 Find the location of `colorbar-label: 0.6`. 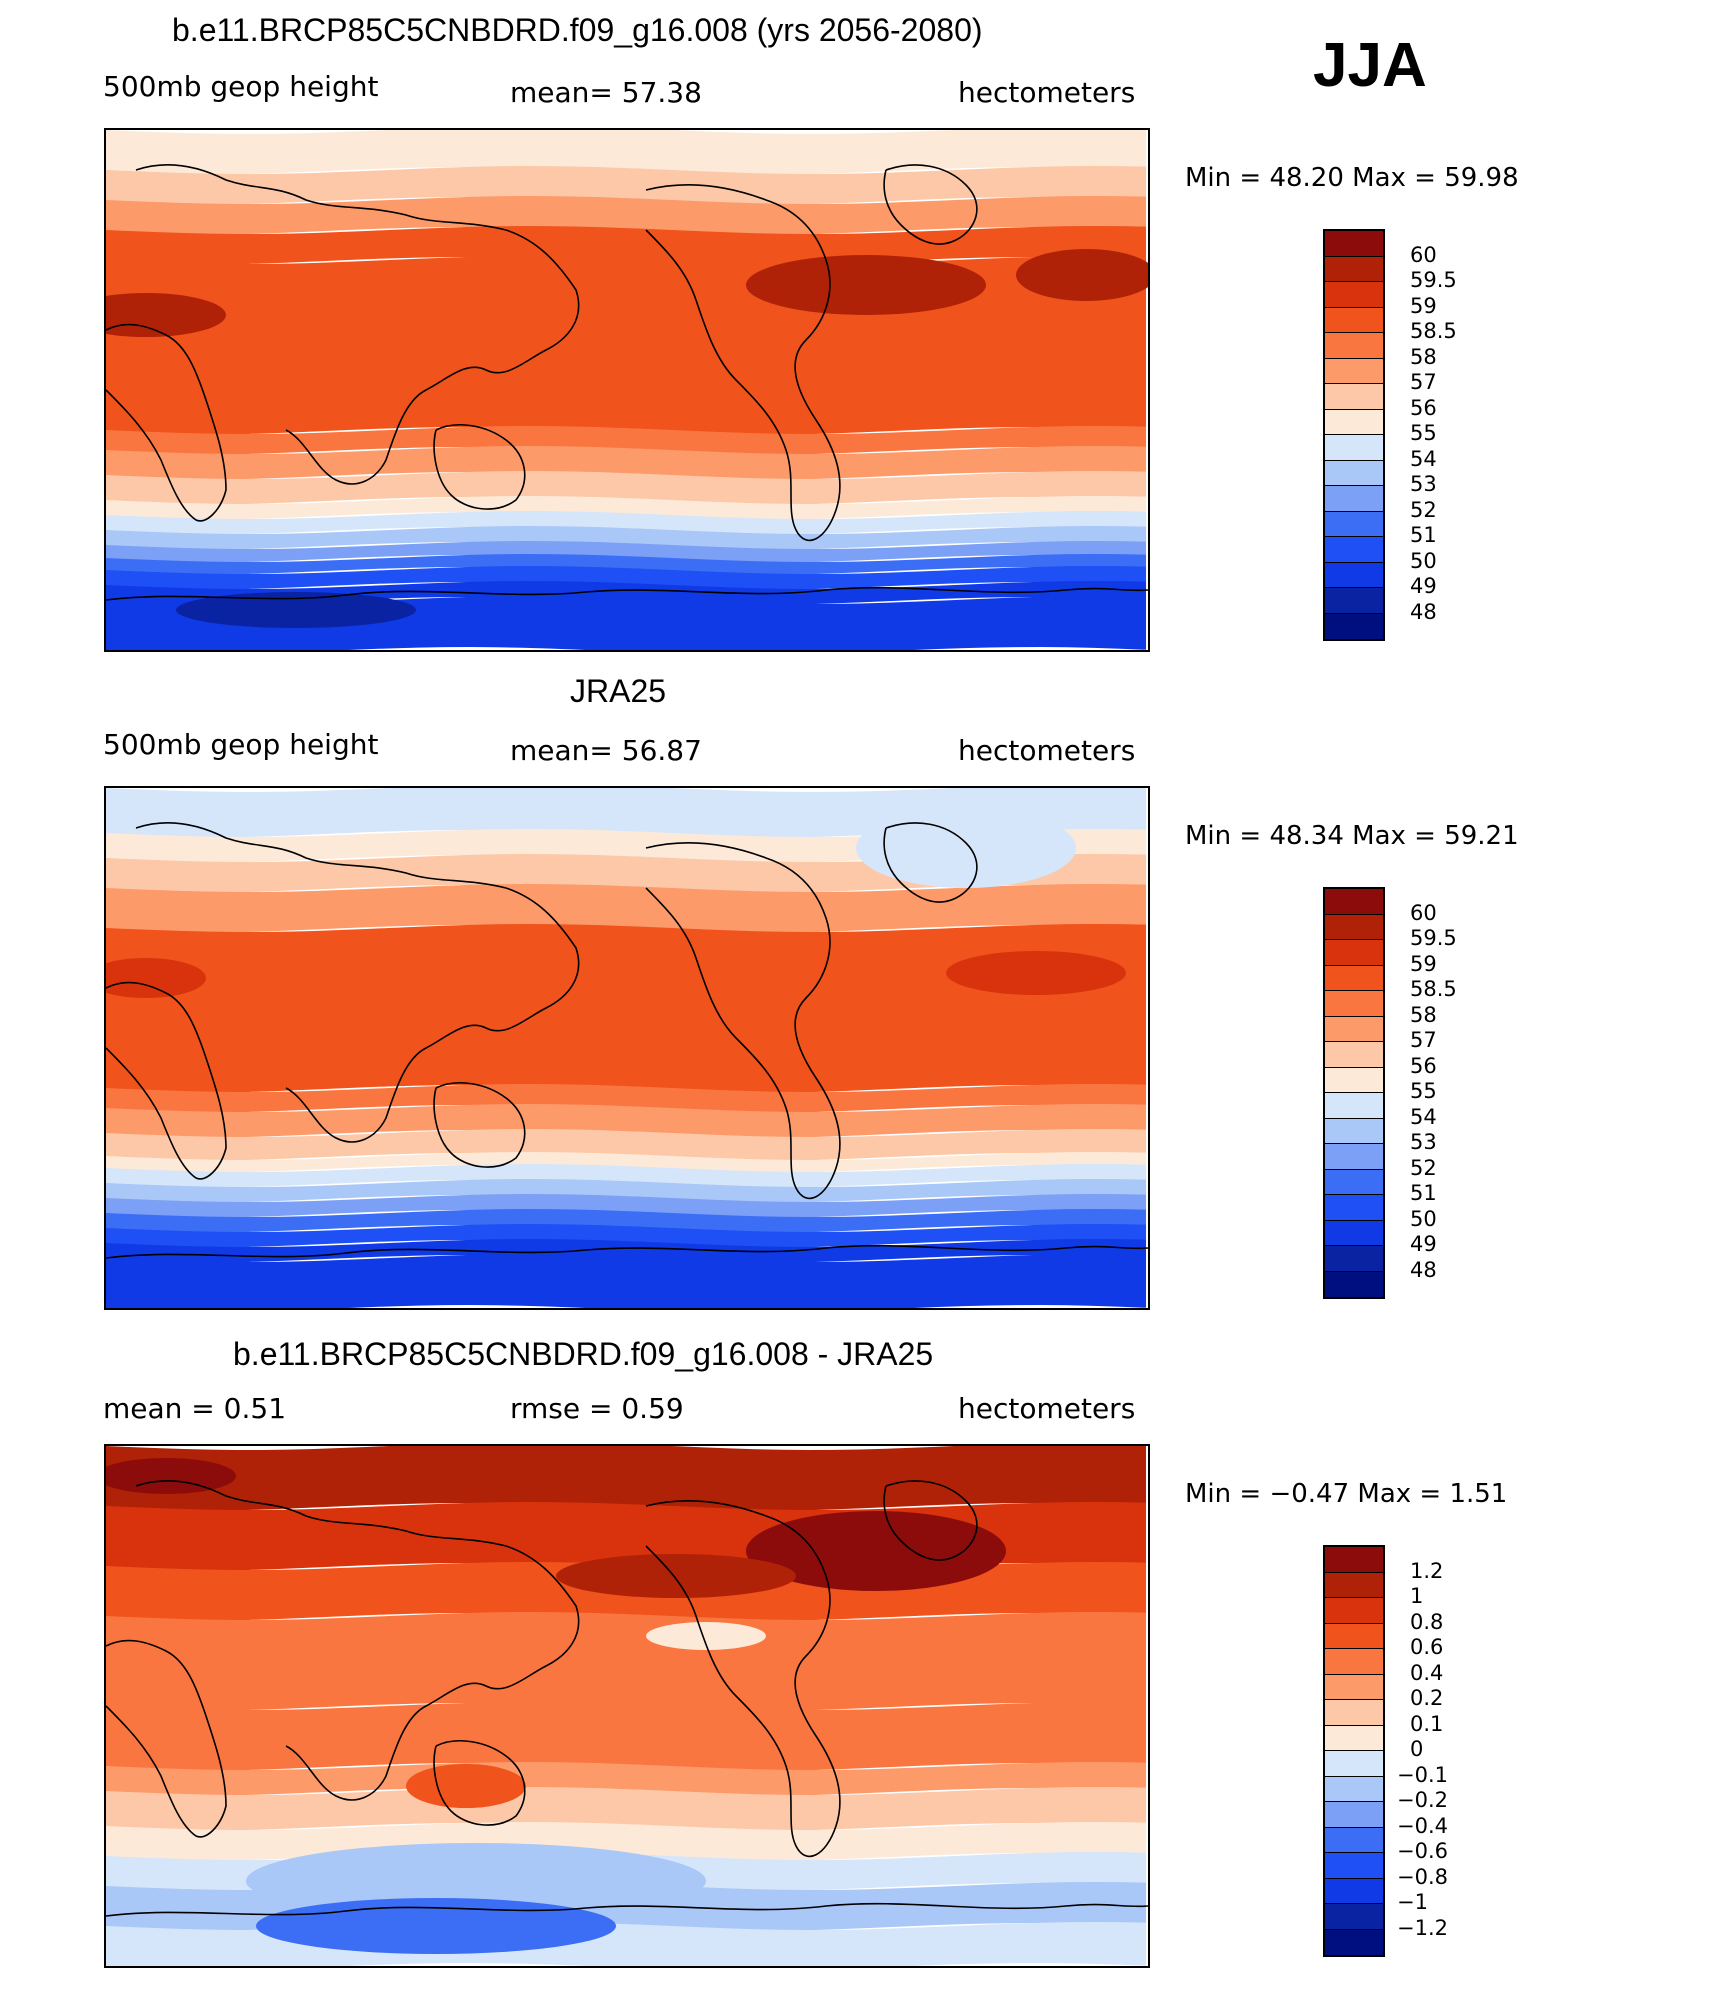

colorbar-label: 0.6 is located at coordinates (1427, 1647).